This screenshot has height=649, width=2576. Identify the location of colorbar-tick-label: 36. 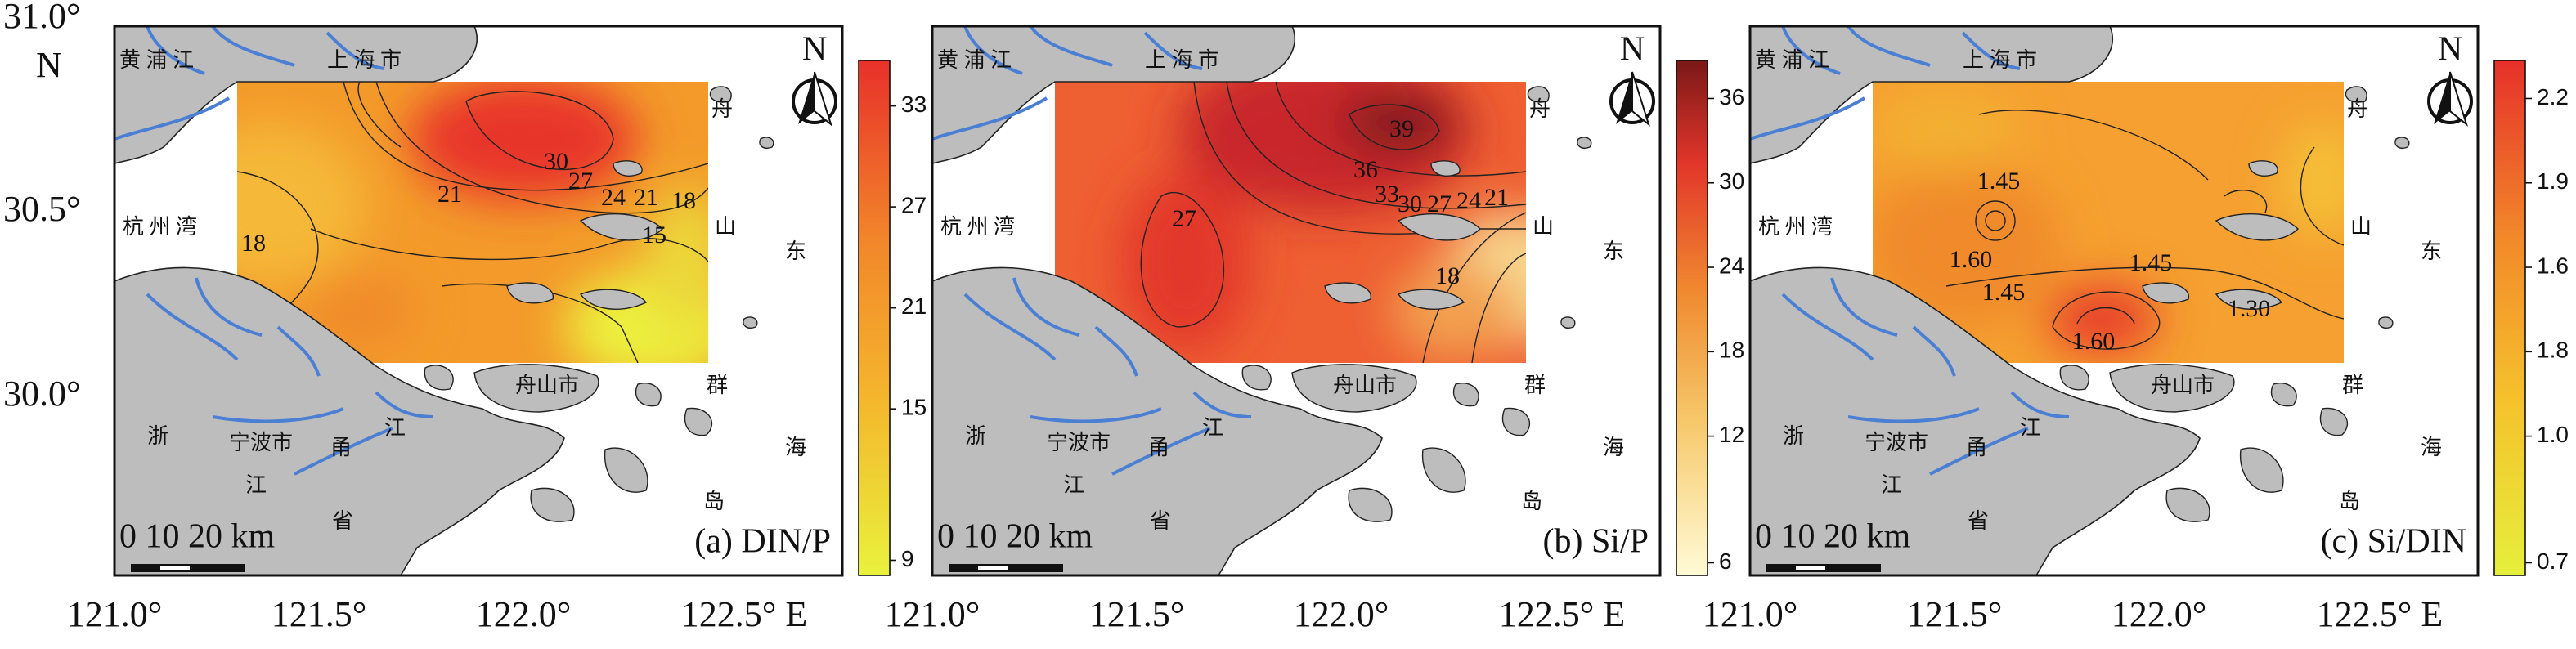
(1732, 97).